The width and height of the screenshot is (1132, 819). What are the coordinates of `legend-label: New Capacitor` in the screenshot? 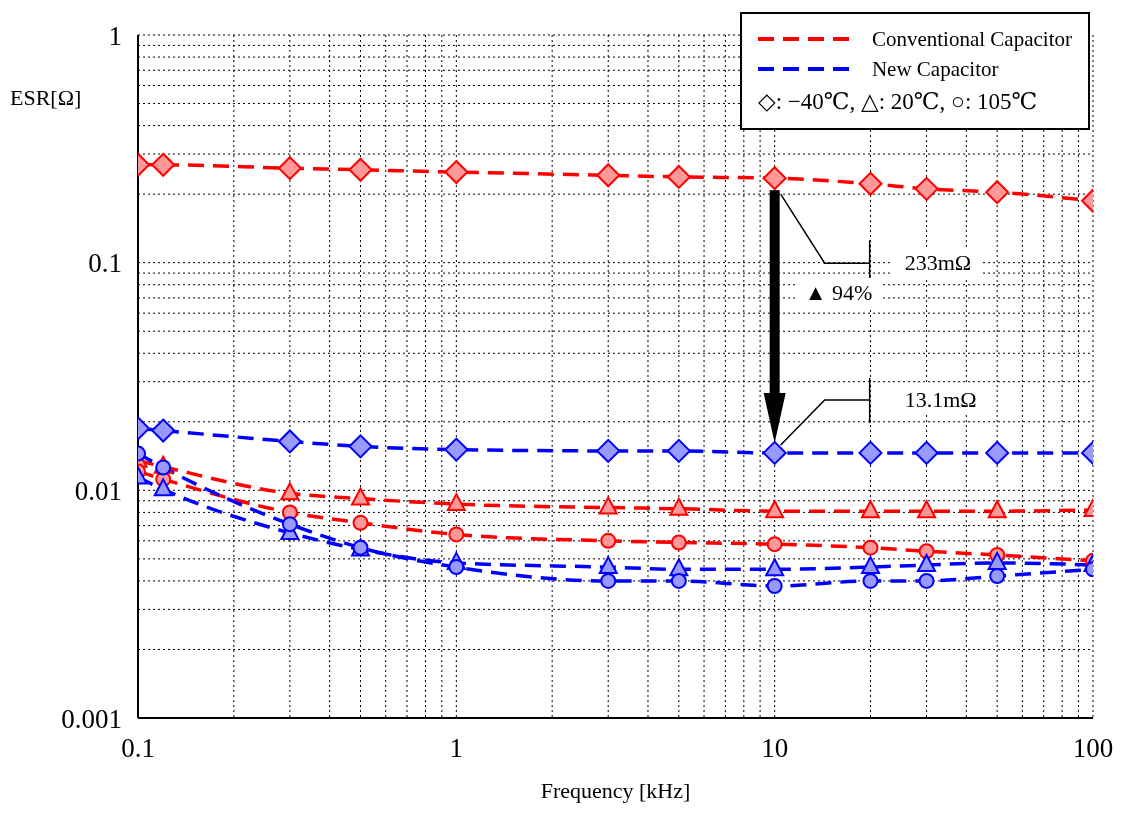 It's located at (935, 69).